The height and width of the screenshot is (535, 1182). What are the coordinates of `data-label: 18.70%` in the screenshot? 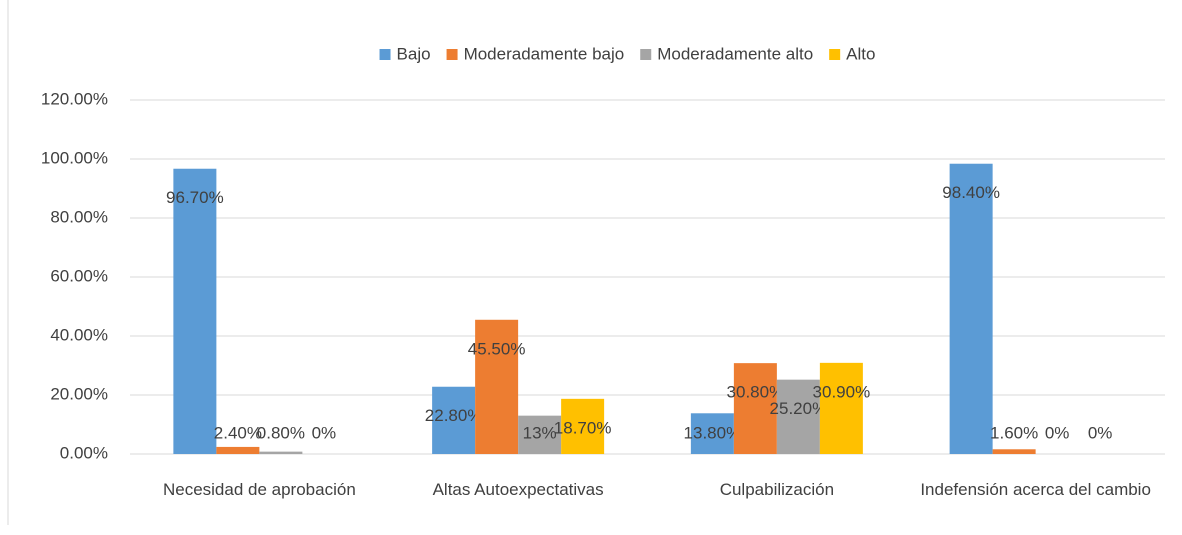 It's located at (583, 427).